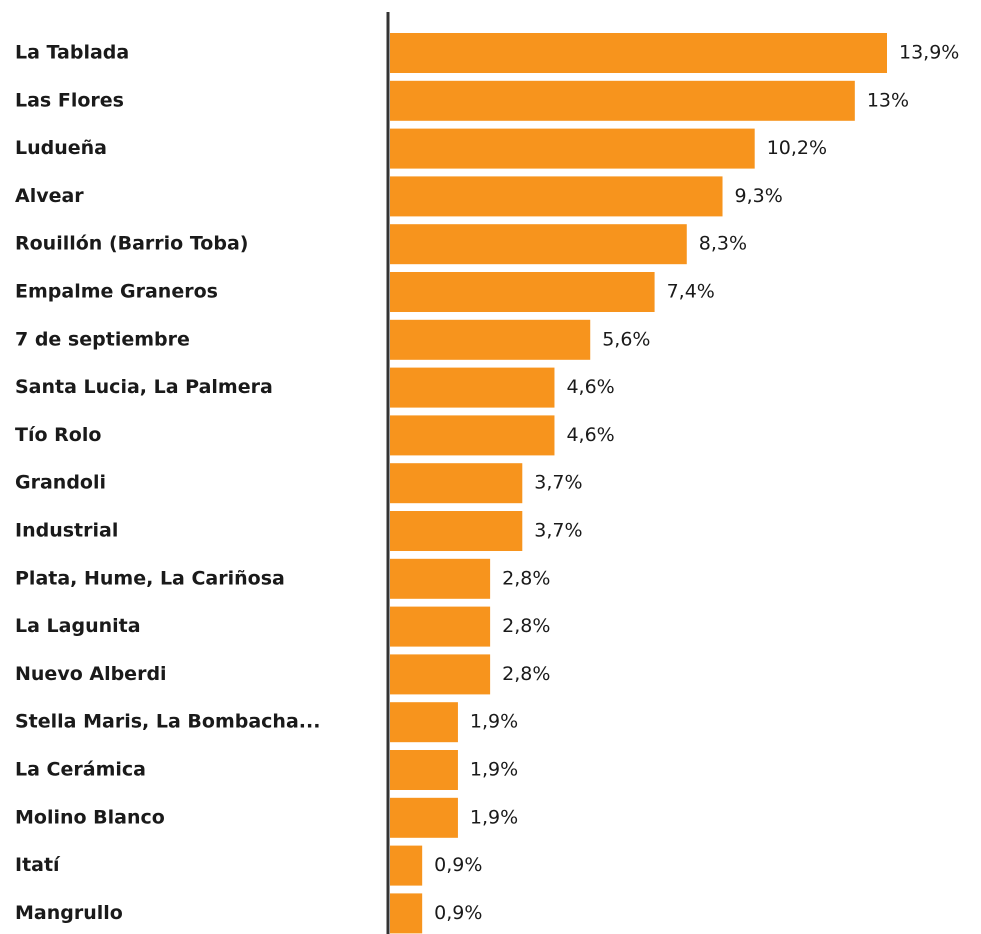 This screenshot has height=934, width=981. What do you see at coordinates (150, 578) in the screenshot?
I see `category-label: Plata, Hume, La Cariñosa` at bounding box center [150, 578].